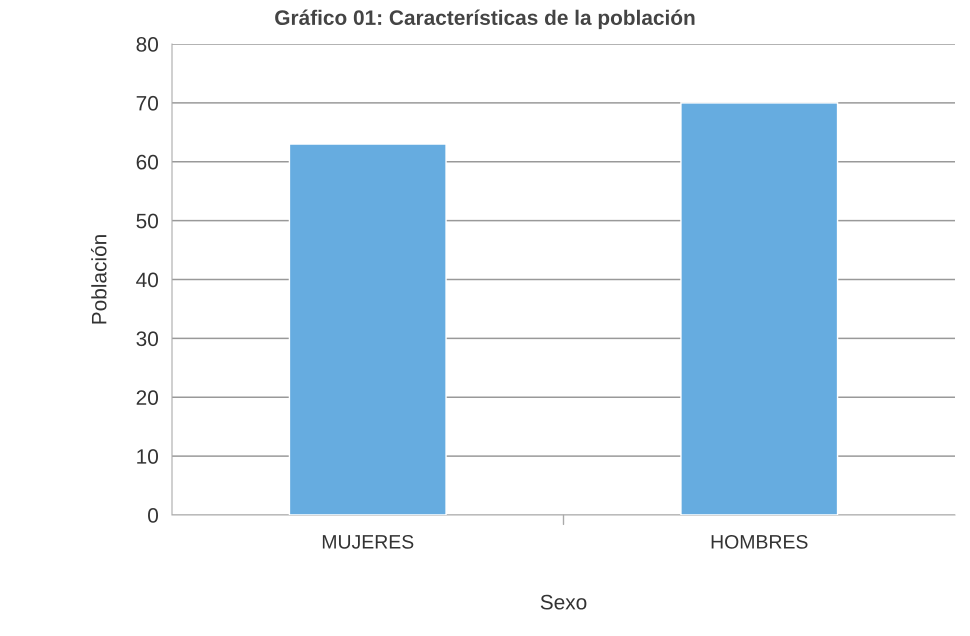  I want to click on y-tick-label: 50, so click(147, 221).